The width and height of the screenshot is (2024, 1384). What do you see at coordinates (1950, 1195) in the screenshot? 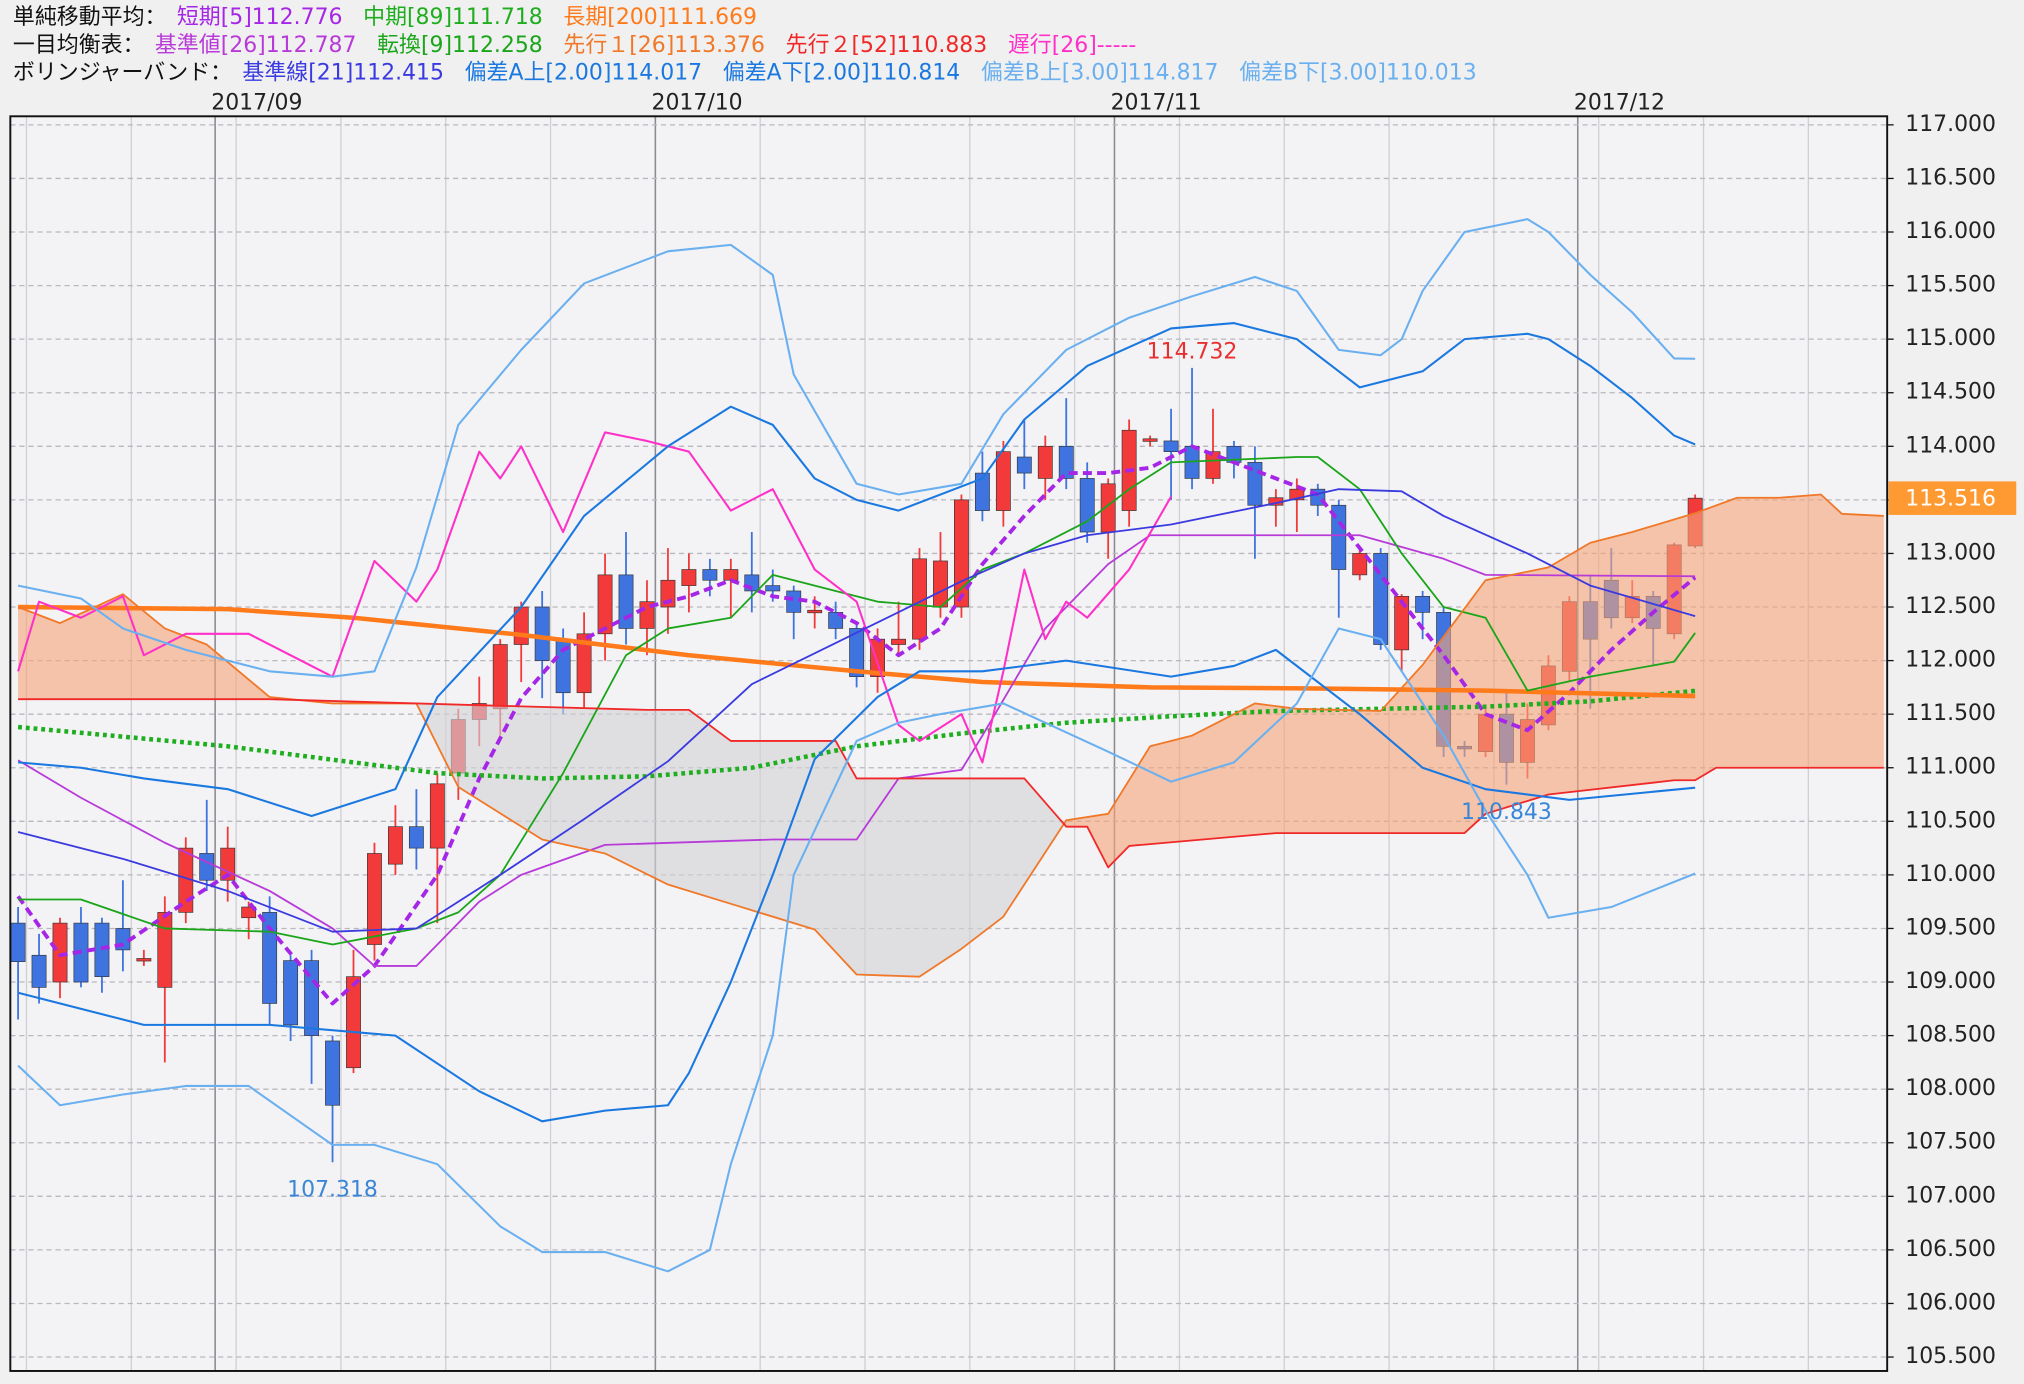
I see `y-tick-label: 107.000` at bounding box center [1950, 1195].